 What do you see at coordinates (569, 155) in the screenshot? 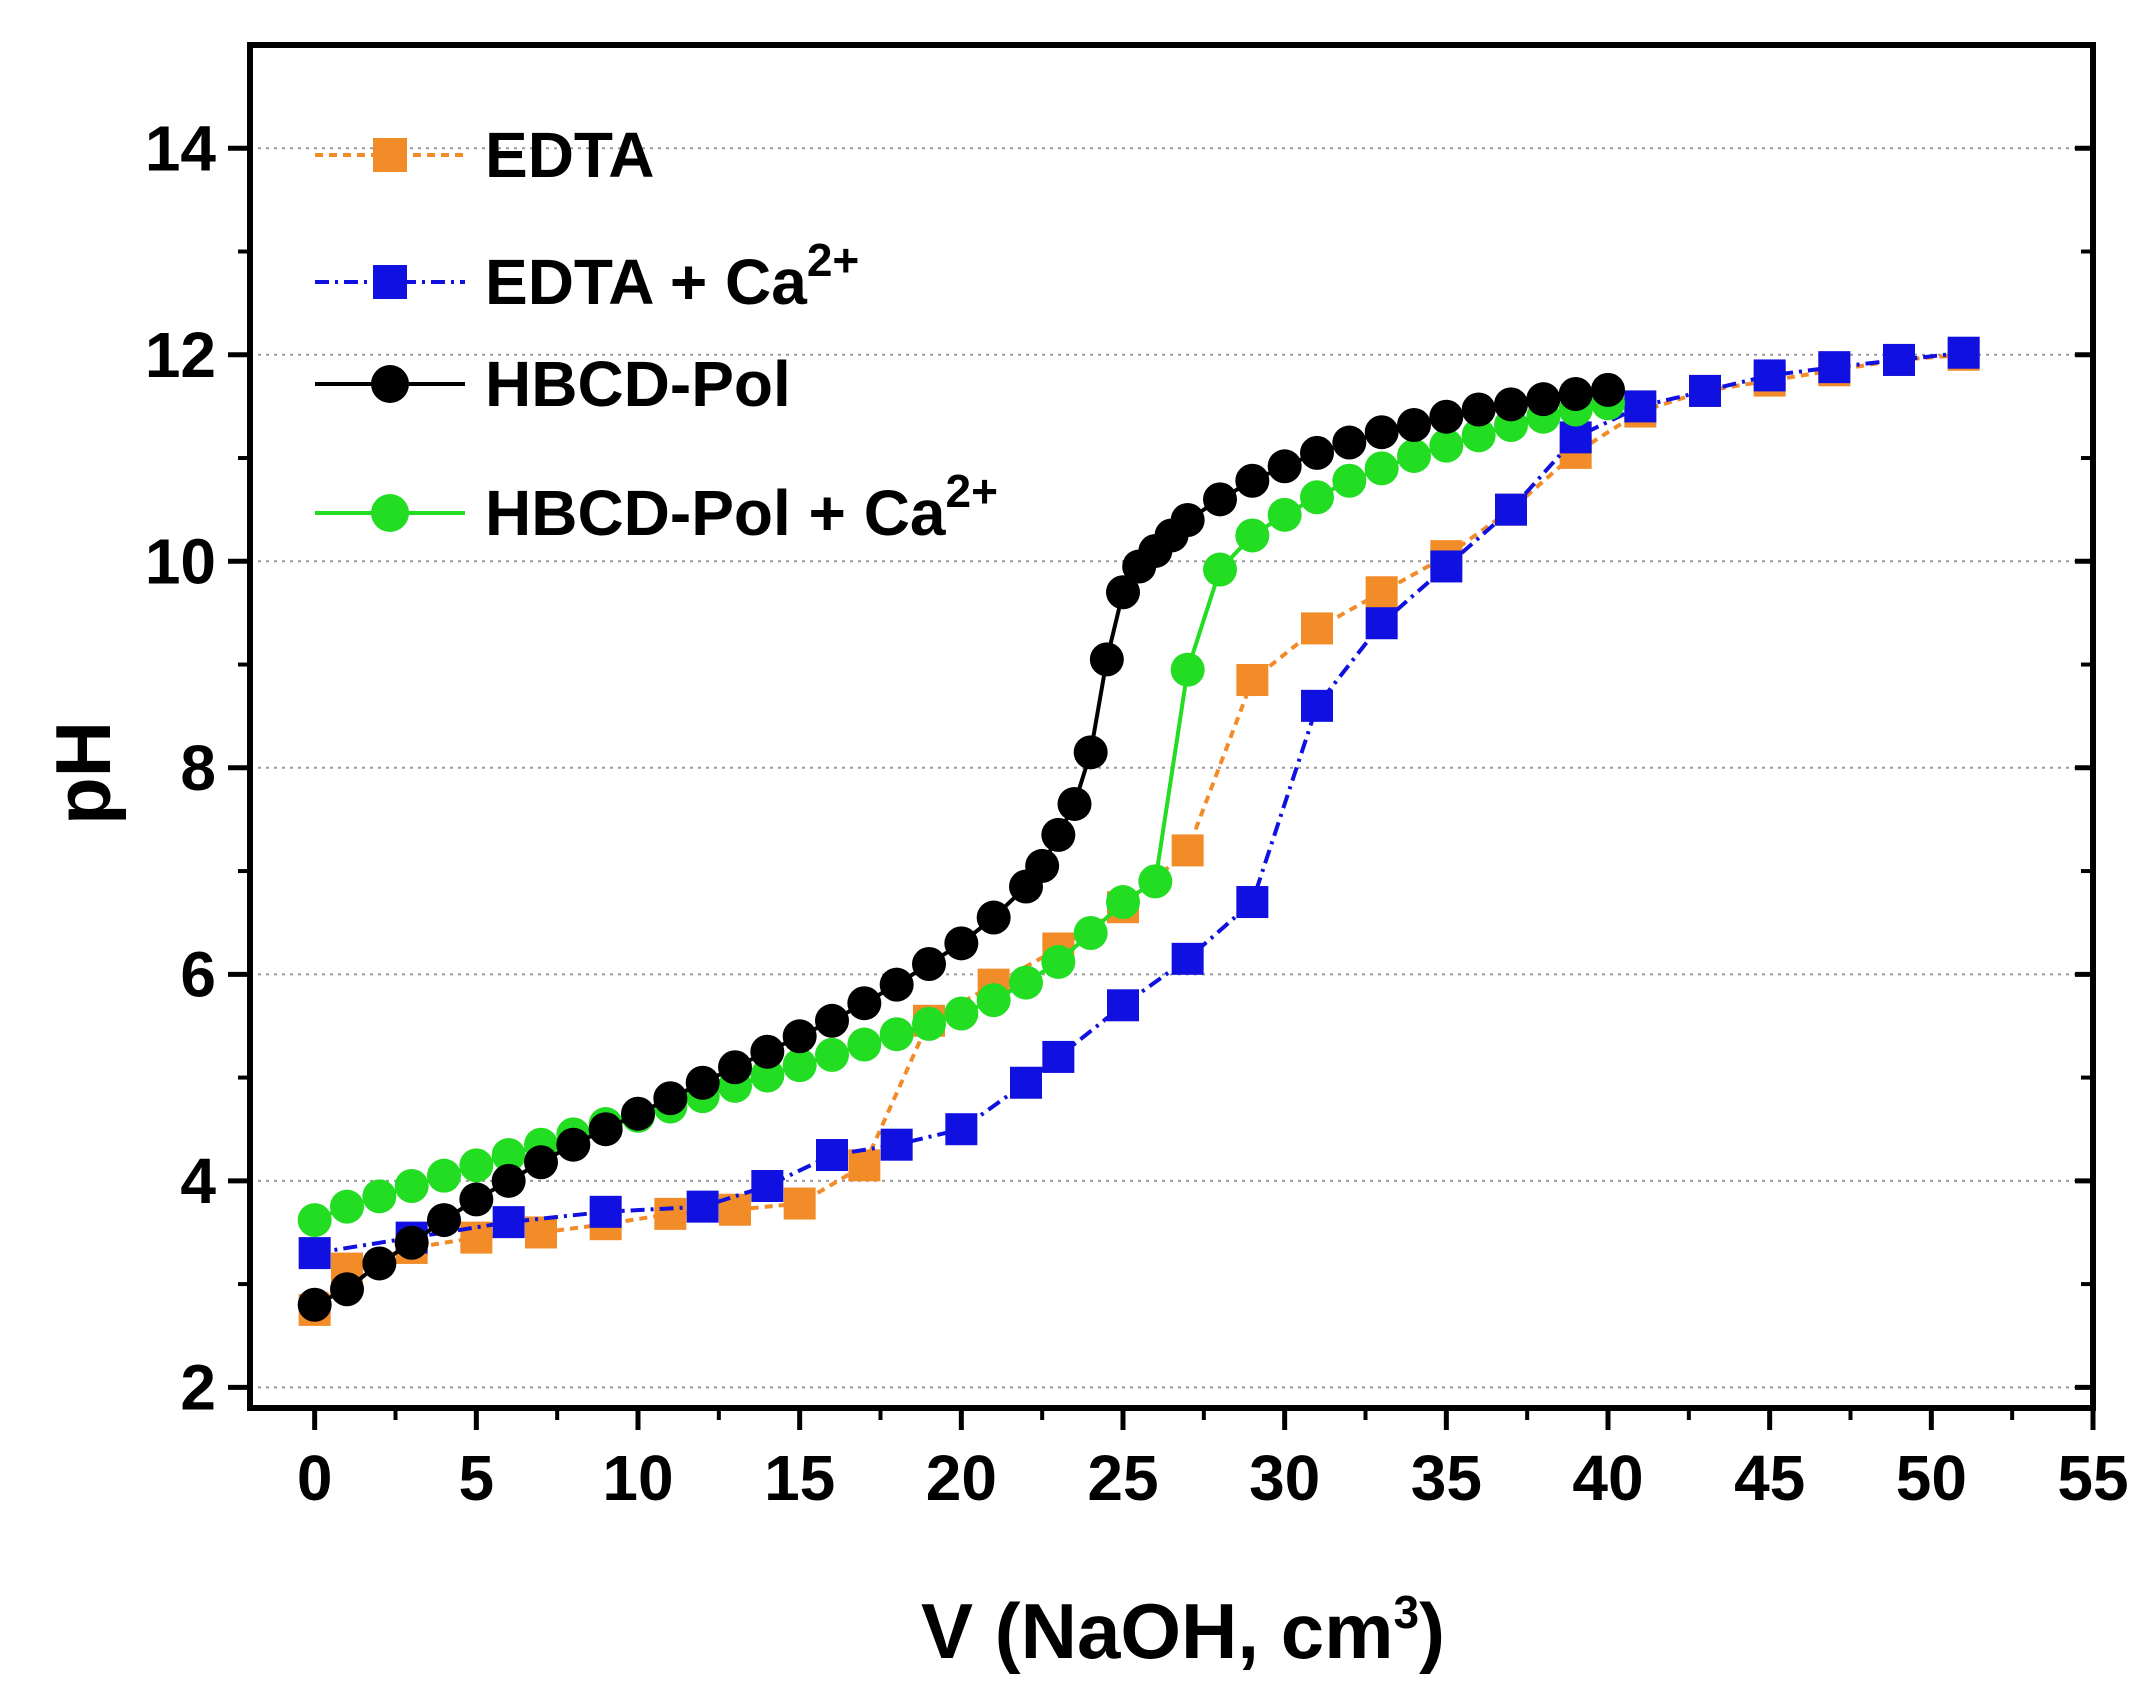
I see `legend-label: EDTA` at bounding box center [569, 155].